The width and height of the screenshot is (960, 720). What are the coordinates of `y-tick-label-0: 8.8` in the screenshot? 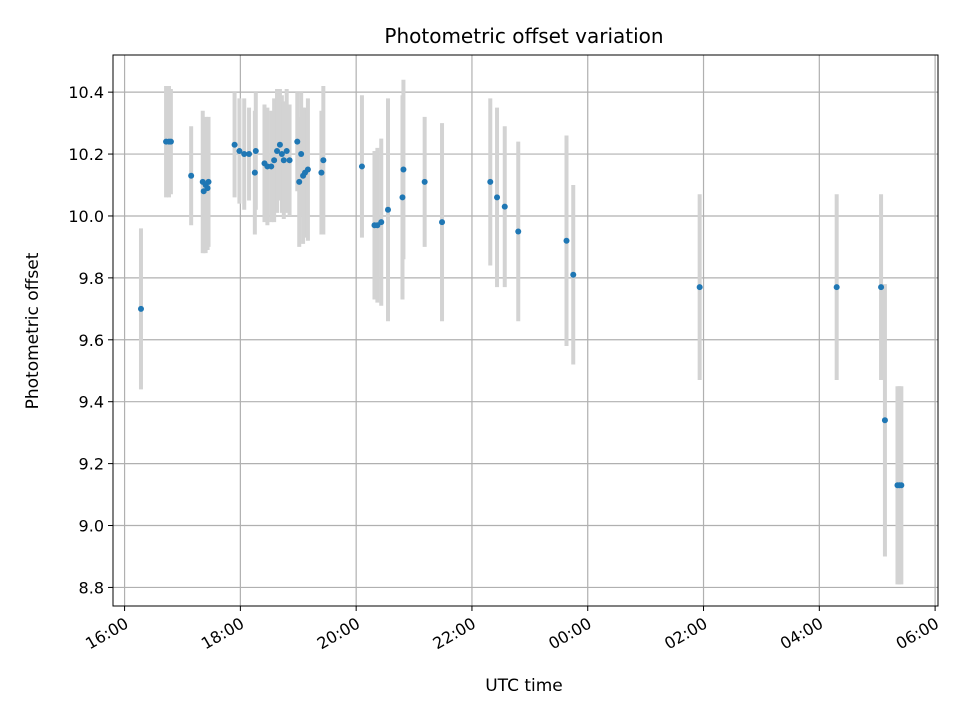 It's located at (91, 587).